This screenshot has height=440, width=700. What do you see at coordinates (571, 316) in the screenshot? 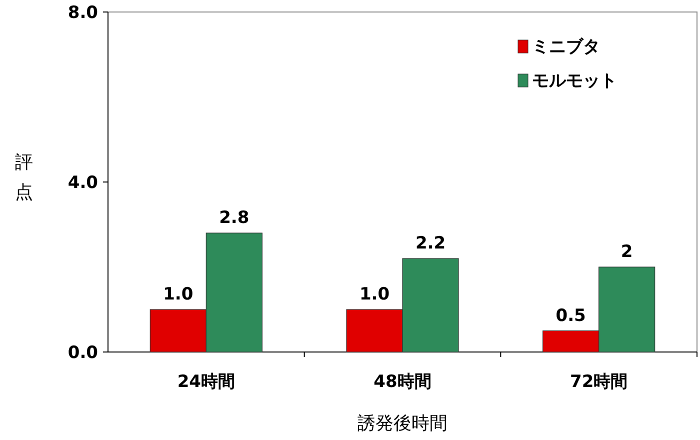
I see `data-label: 0.5` at bounding box center [571, 316].